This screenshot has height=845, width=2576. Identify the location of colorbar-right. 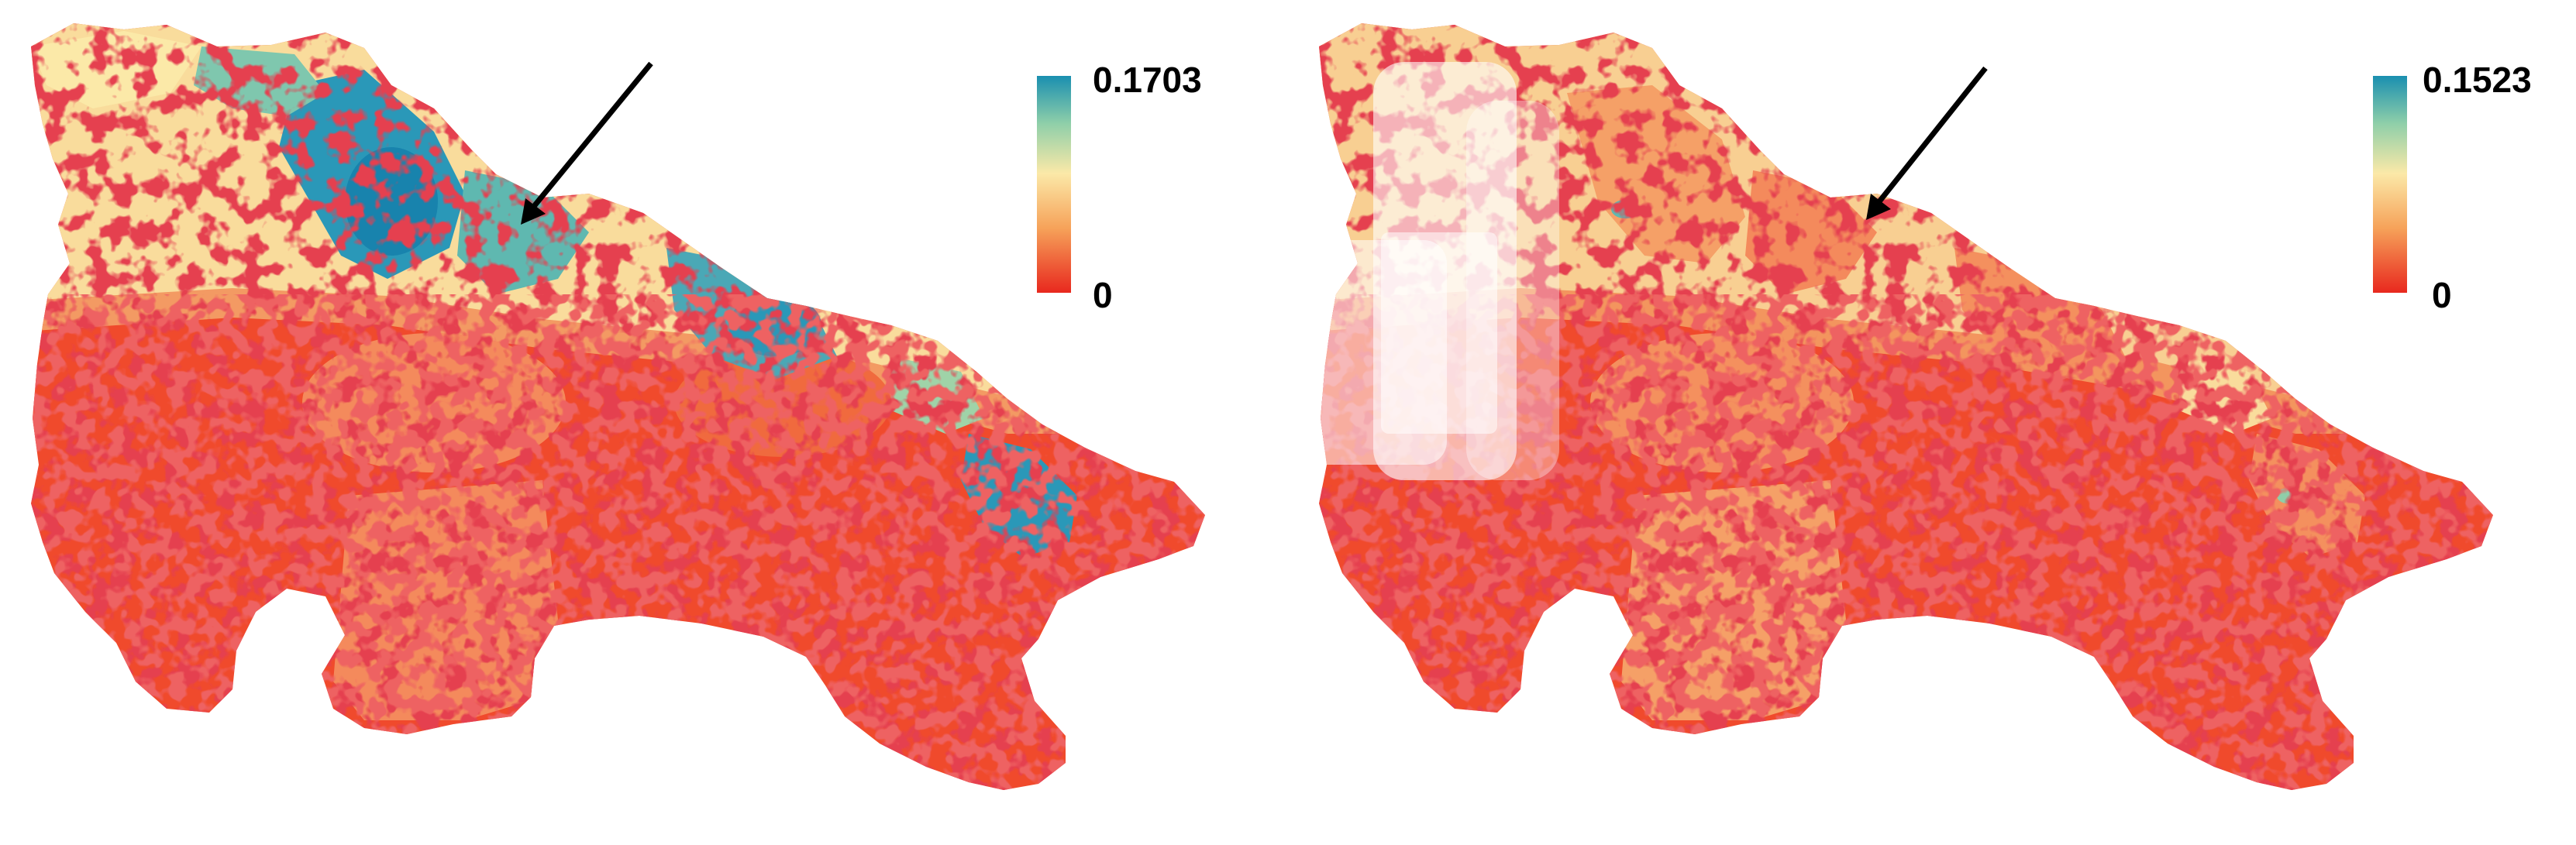
(2390, 184).